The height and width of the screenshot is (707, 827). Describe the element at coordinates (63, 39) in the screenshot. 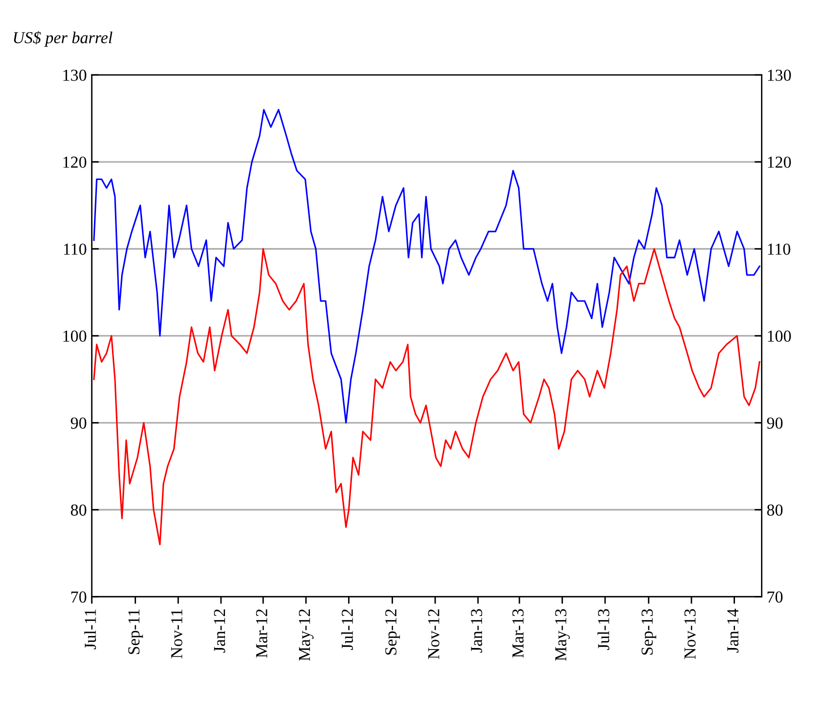

I see `y-axis-title: US$ per barrel` at that location.